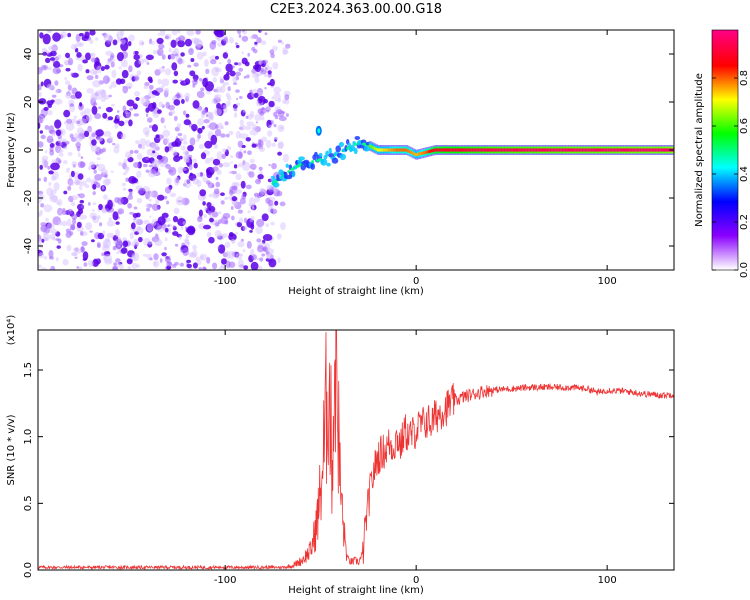 Image resolution: width=750 pixels, height=600 pixels. What do you see at coordinates (725, 150) in the screenshot?
I see `colorbar-gradient` at bounding box center [725, 150].